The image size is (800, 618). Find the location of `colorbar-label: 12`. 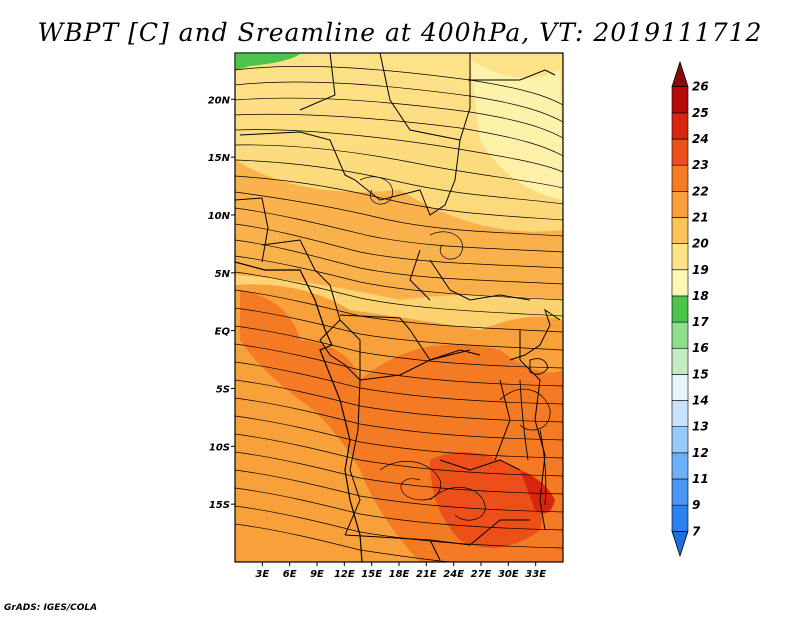

colorbar-label: 12 is located at coordinates (700, 453).